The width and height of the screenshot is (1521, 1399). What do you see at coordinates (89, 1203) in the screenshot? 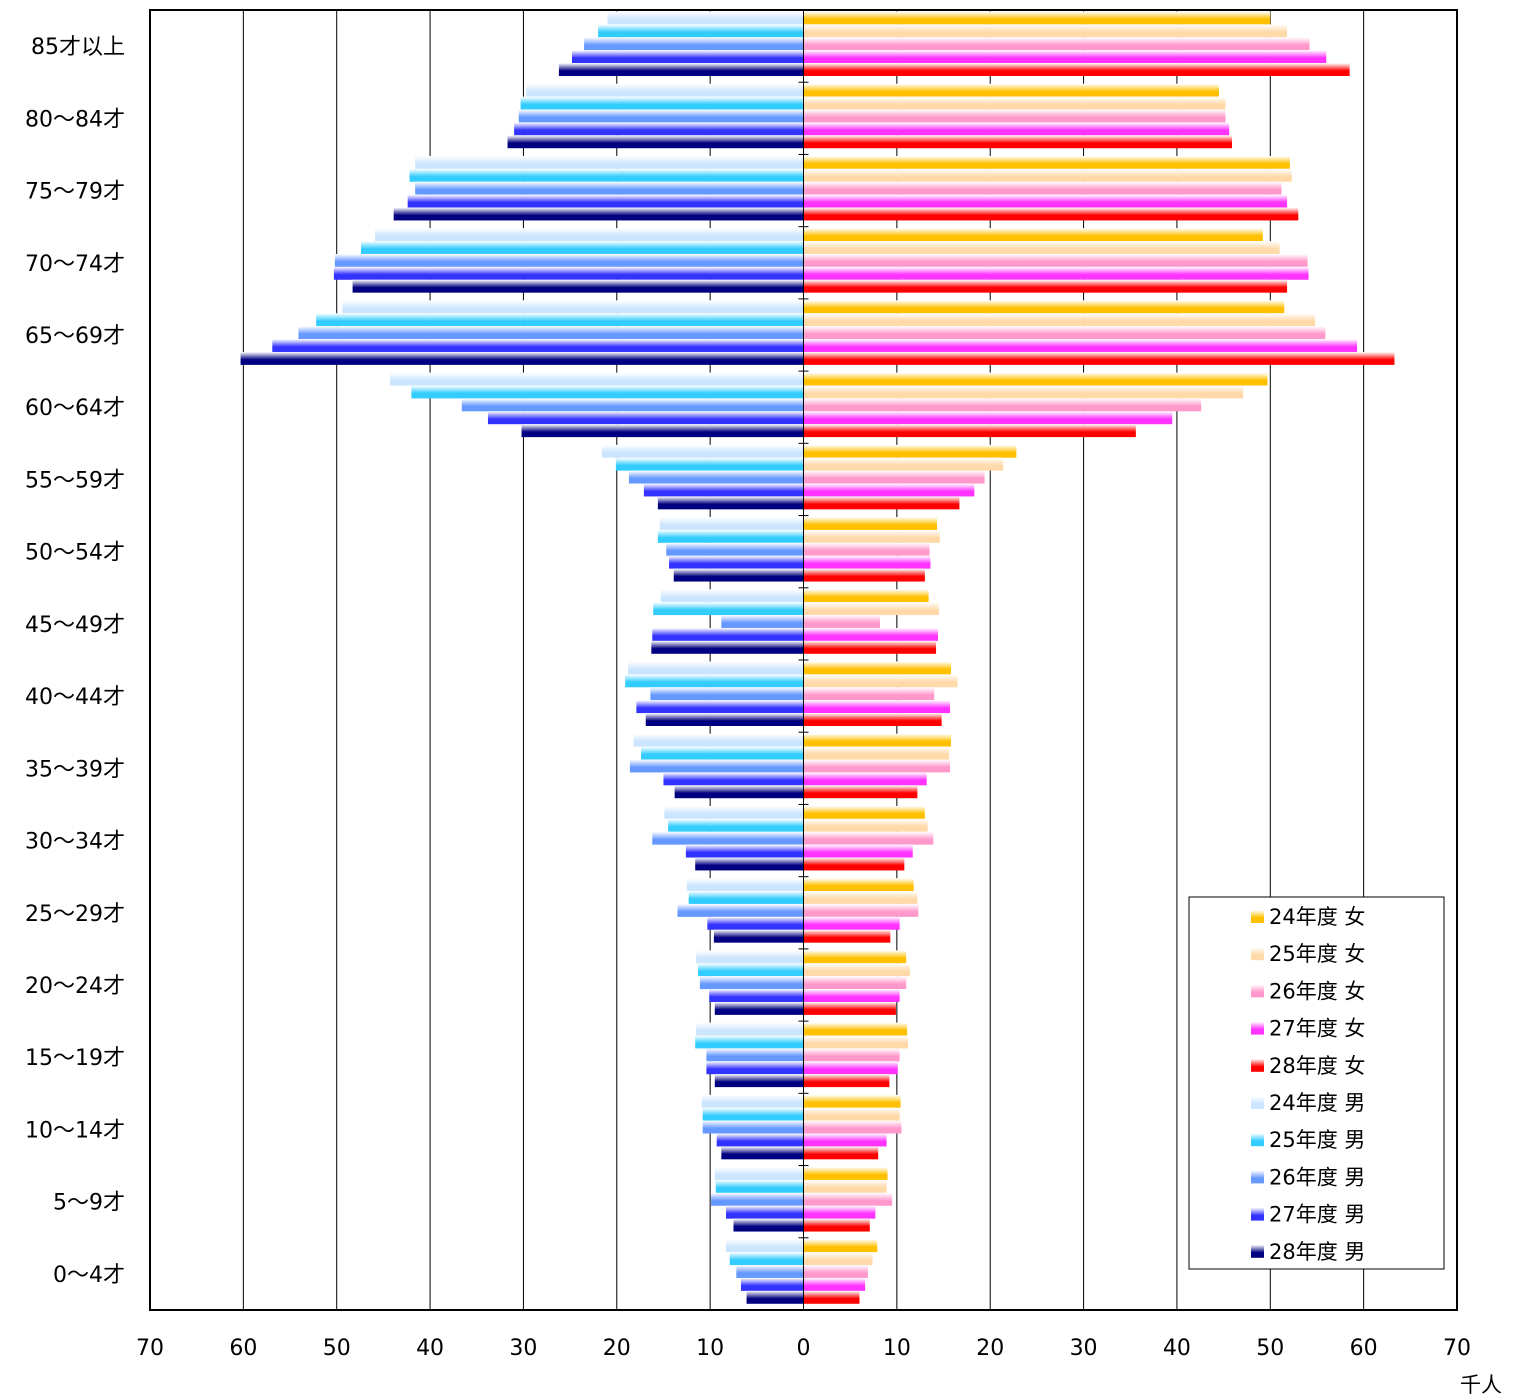
I see `category-label: 5～9才` at bounding box center [89, 1203].